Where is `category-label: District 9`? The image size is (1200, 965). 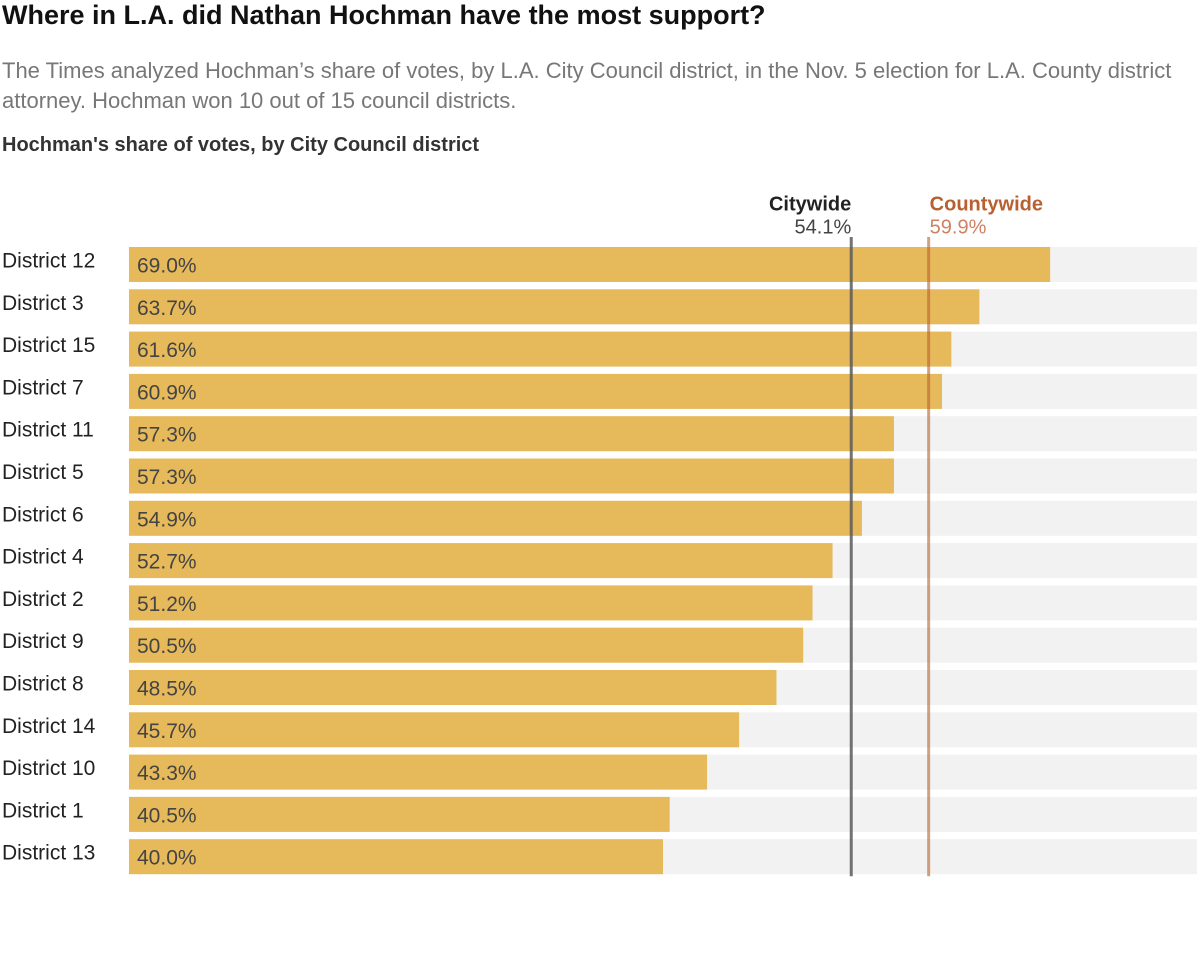
category-label: District 9 is located at coordinates (43, 641).